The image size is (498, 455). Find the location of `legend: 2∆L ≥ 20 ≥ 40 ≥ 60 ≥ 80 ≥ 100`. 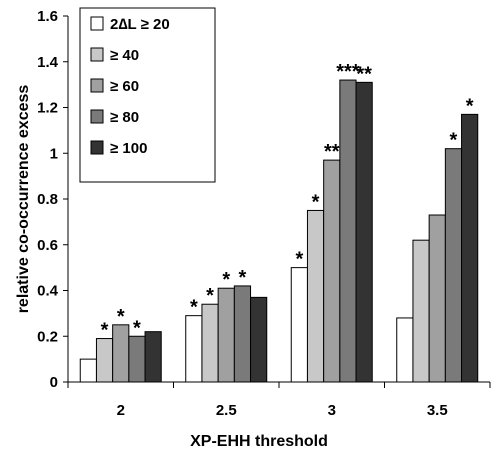

legend: 2∆L ≥ 20 ≥ 40 ≥ 60 ≥ 80 ≥ 100 is located at coordinates (147, 95).